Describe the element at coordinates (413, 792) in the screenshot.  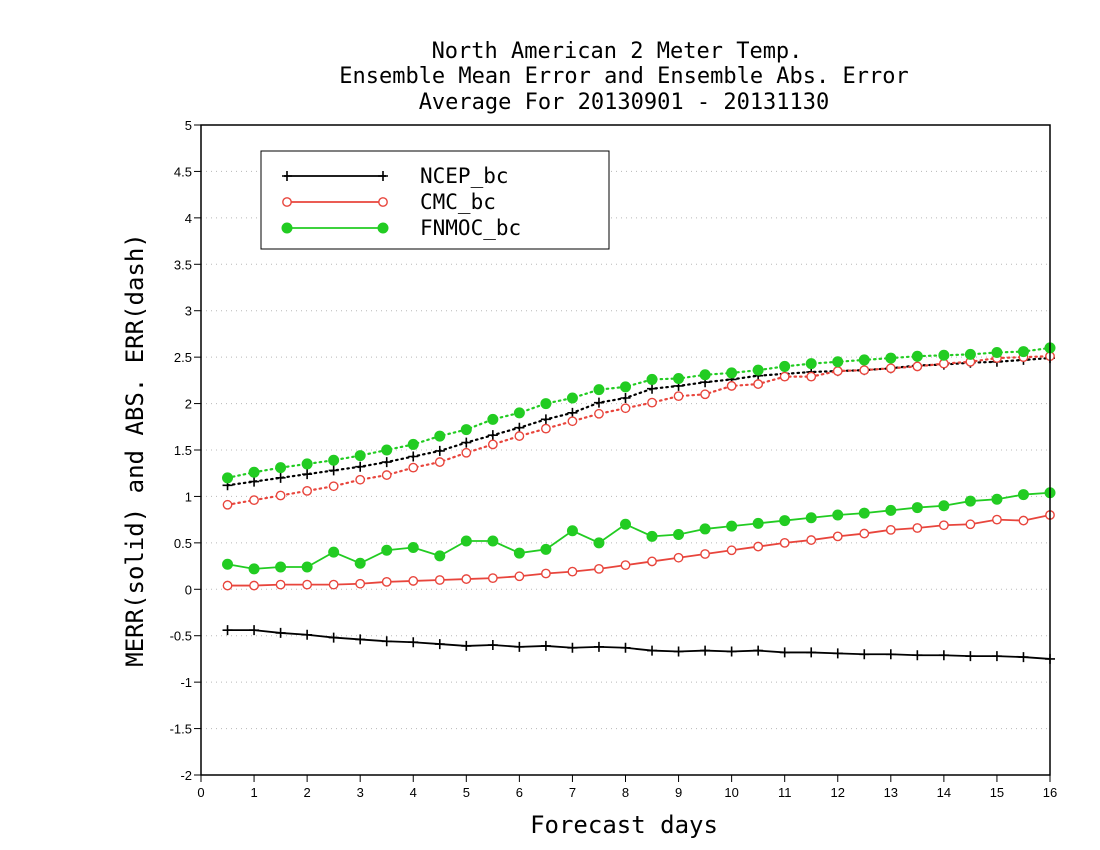
I see `x-tick-label-4: 4` at that location.